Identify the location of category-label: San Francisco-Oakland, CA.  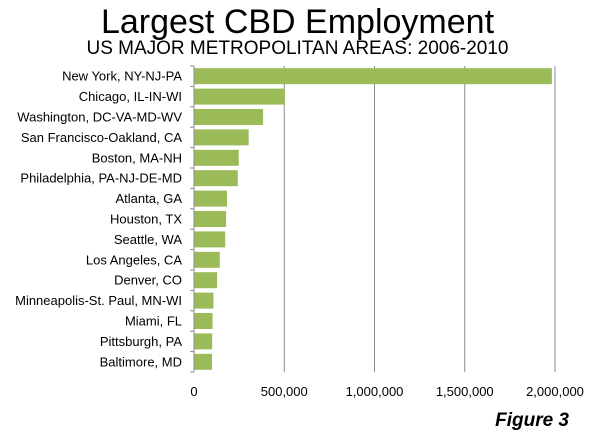
(101, 137).